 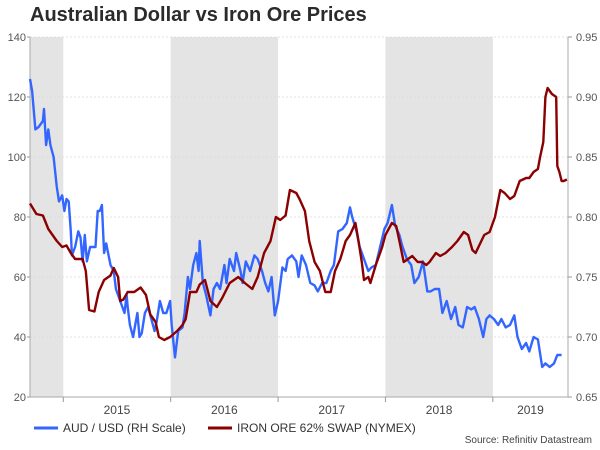 I want to click on right-tick-label: 0.95, so click(x=586, y=38).